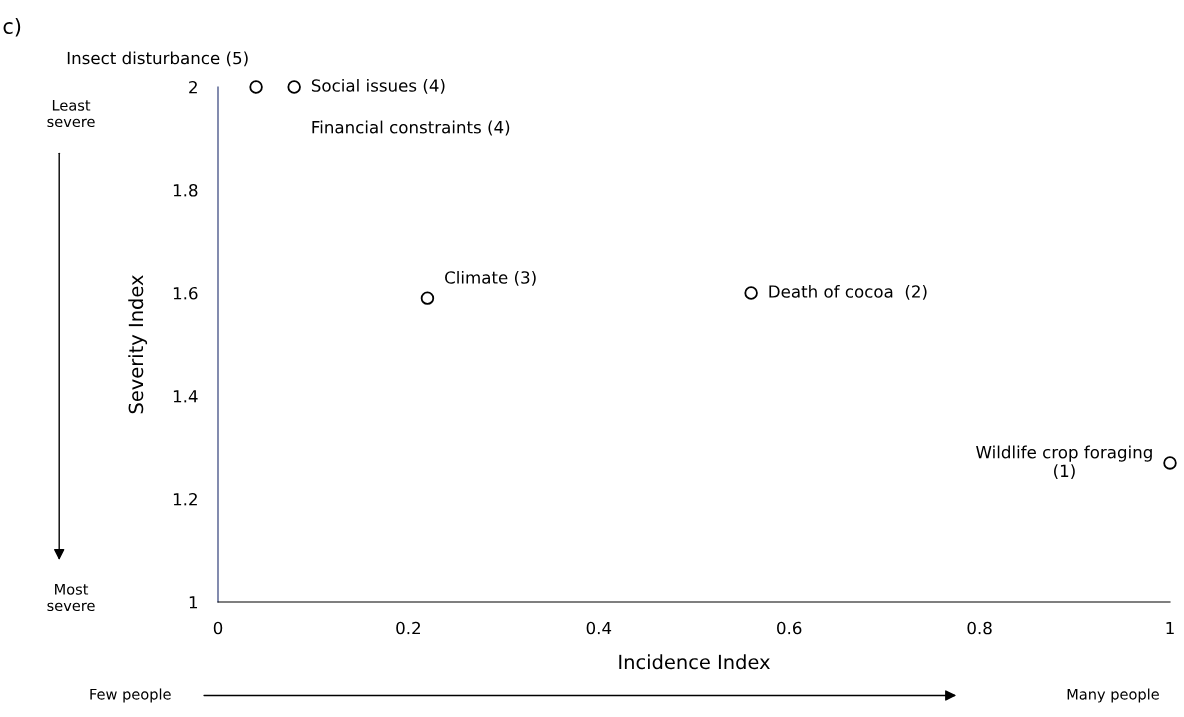 This screenshot has width=1184, height=717. Describe the element at coordinates (218, 628) in the screenshot. I see `x-tick-label: 0` at that location.